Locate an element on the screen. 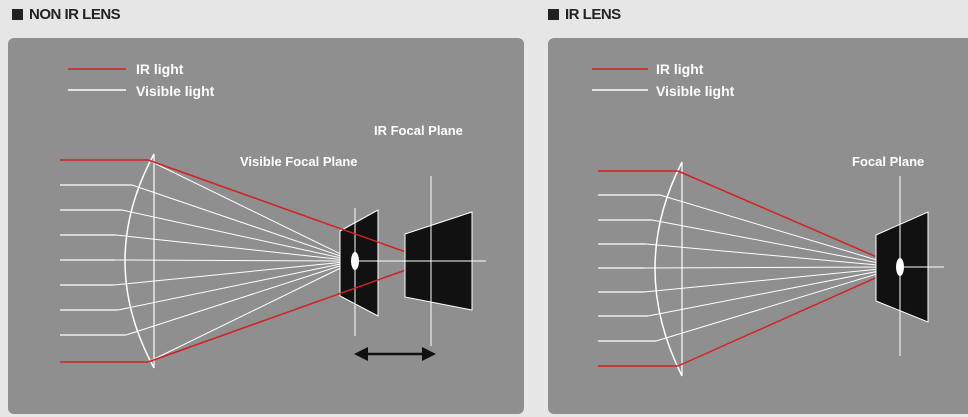  non-ir-lens-title-text: NON IR LENS is located at coordinates (75, 14).